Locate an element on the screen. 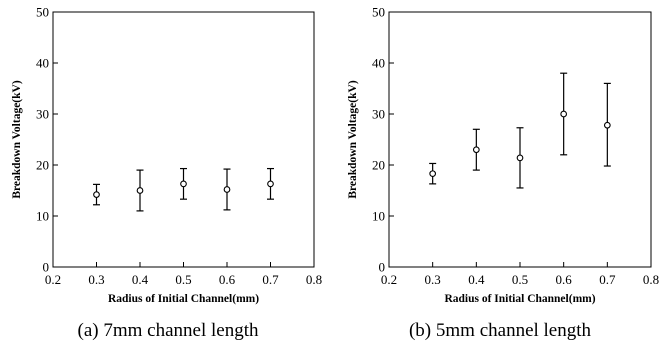 The image size is (659, 345). panel-caption: (a) 7mm channel length is located at coordinates (168, 330).